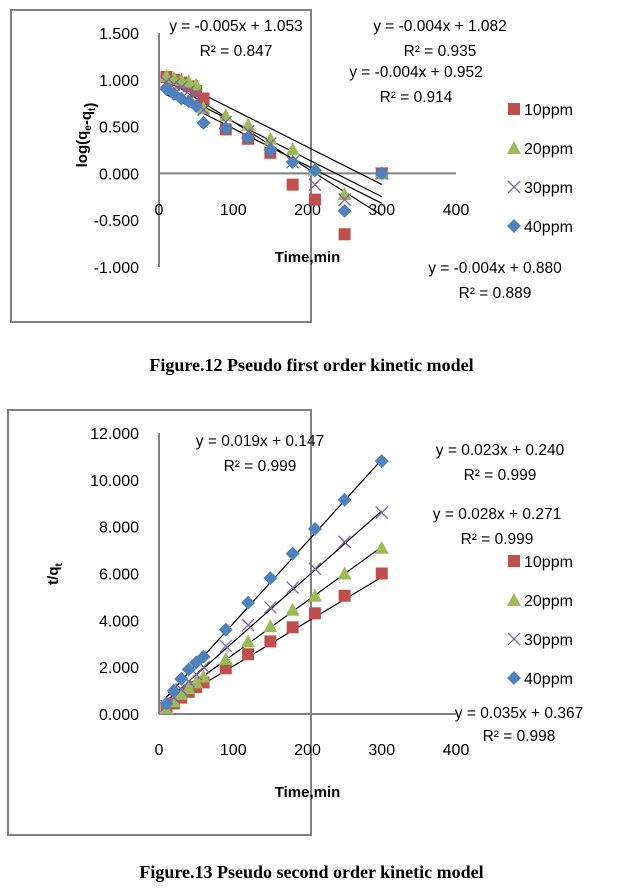 The height and width of the screenshot is (896, 623). What do you see at coordinates (119, 34) in the screenshot?
I see `y-tick-label: 1.500` at bounding box center [119, 34].